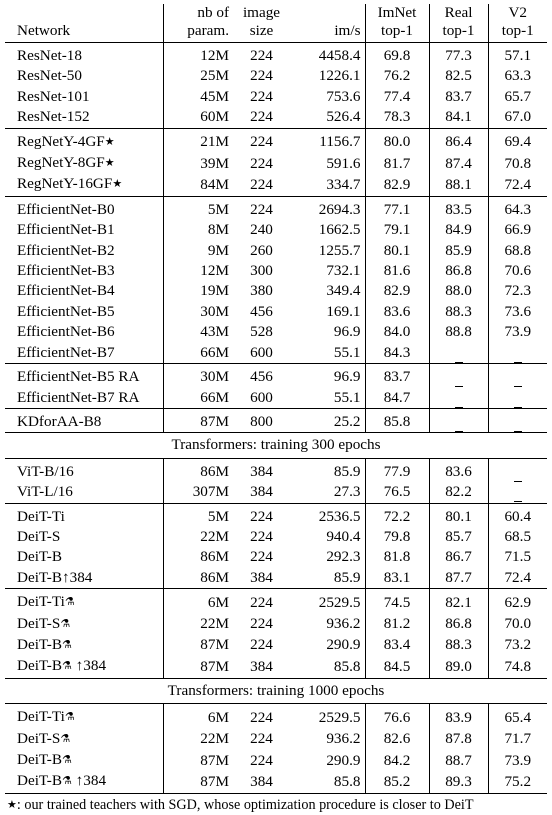 This screenshot has height=815, width=552. Describe the element at coordinates (84, 645) in the screenshot. I see `network-name: DeiT-B⚗` at that location.